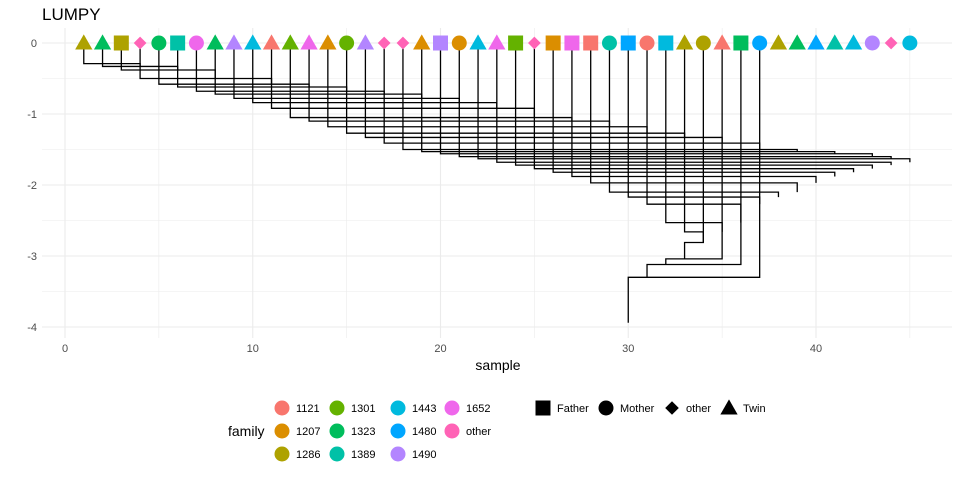 Image resolution: width=960 pixels, height=480 pixels. Describe the element at coordinates (71, 14) in the screenshot. I see `chart-title: LUMPY` at that location.